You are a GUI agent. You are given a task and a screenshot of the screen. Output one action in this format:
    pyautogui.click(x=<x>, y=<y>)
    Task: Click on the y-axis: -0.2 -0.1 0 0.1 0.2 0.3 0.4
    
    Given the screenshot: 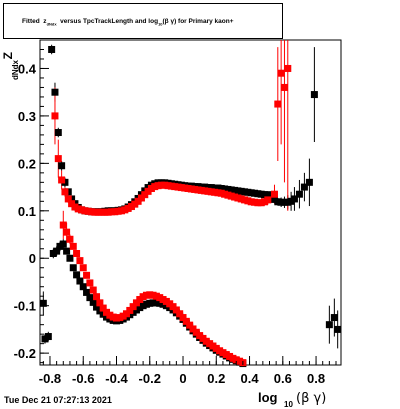 What is the action you would take?
    pyautogui.click(x=31, y=206)
    